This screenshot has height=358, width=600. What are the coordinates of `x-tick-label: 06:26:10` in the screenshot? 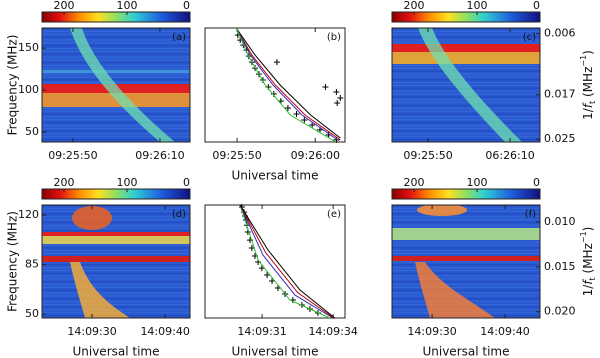 It's located at (509, 155).